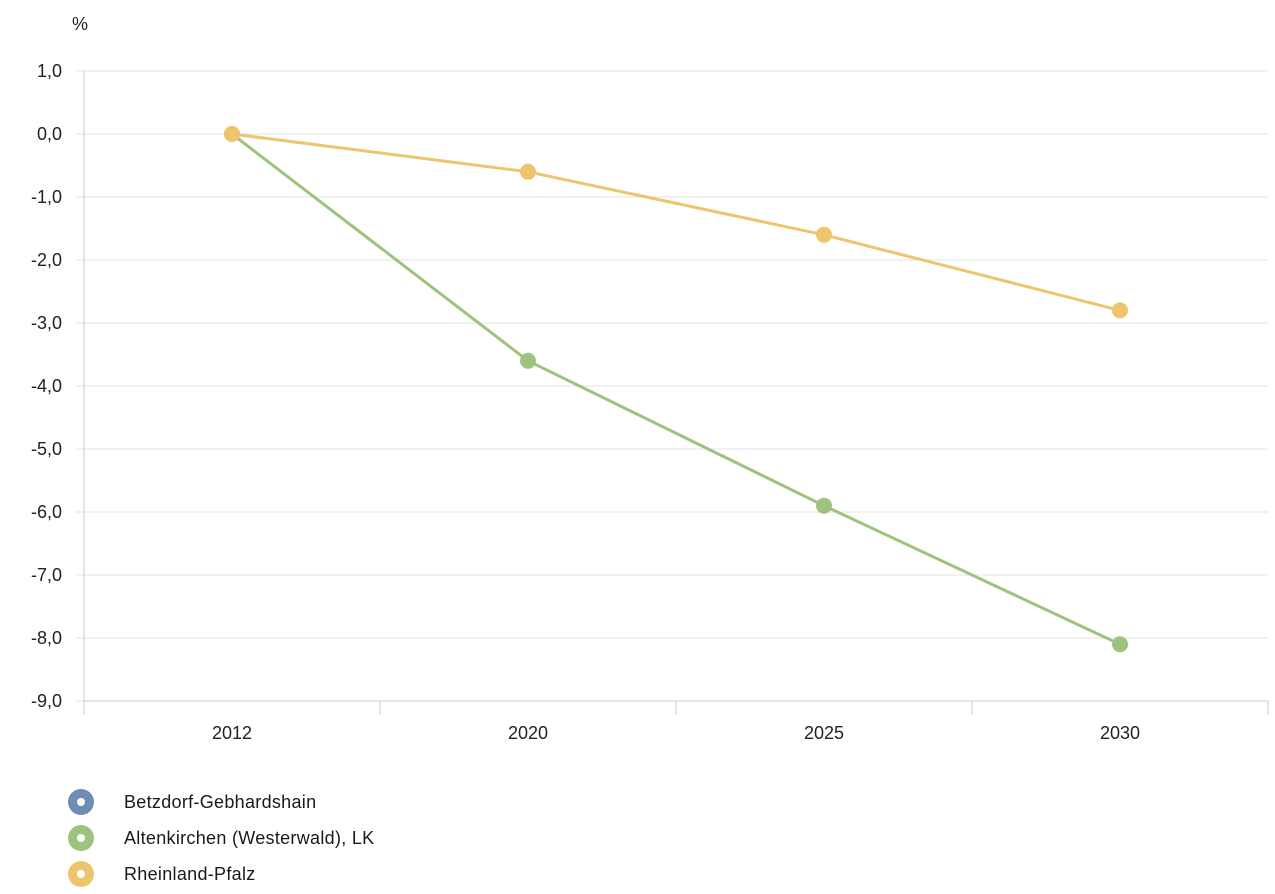 This screenshot has height=894, width=1275. Describe the element at coordinates (46, 575) in the screenshot. I see `y-tick-label: -7,0` at that location.